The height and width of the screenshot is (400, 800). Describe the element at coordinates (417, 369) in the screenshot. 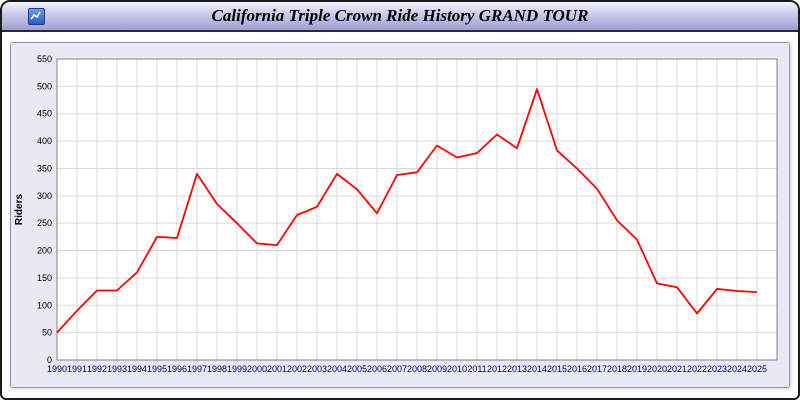

I see `xtick-label: 2008` at that location.